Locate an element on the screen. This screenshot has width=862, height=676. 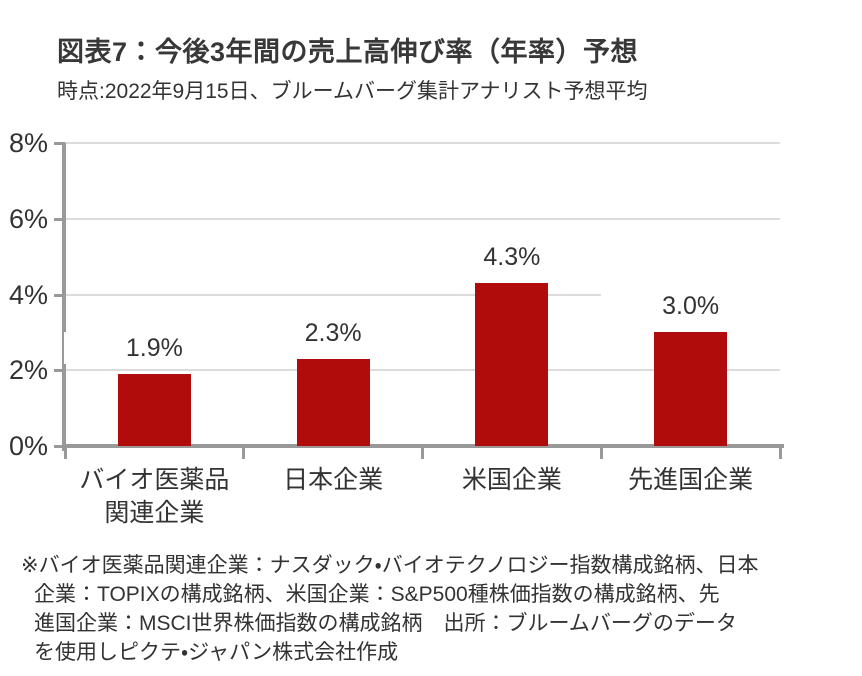
x-category-label-line: 米国企業 is located at coordinates (511, 480).